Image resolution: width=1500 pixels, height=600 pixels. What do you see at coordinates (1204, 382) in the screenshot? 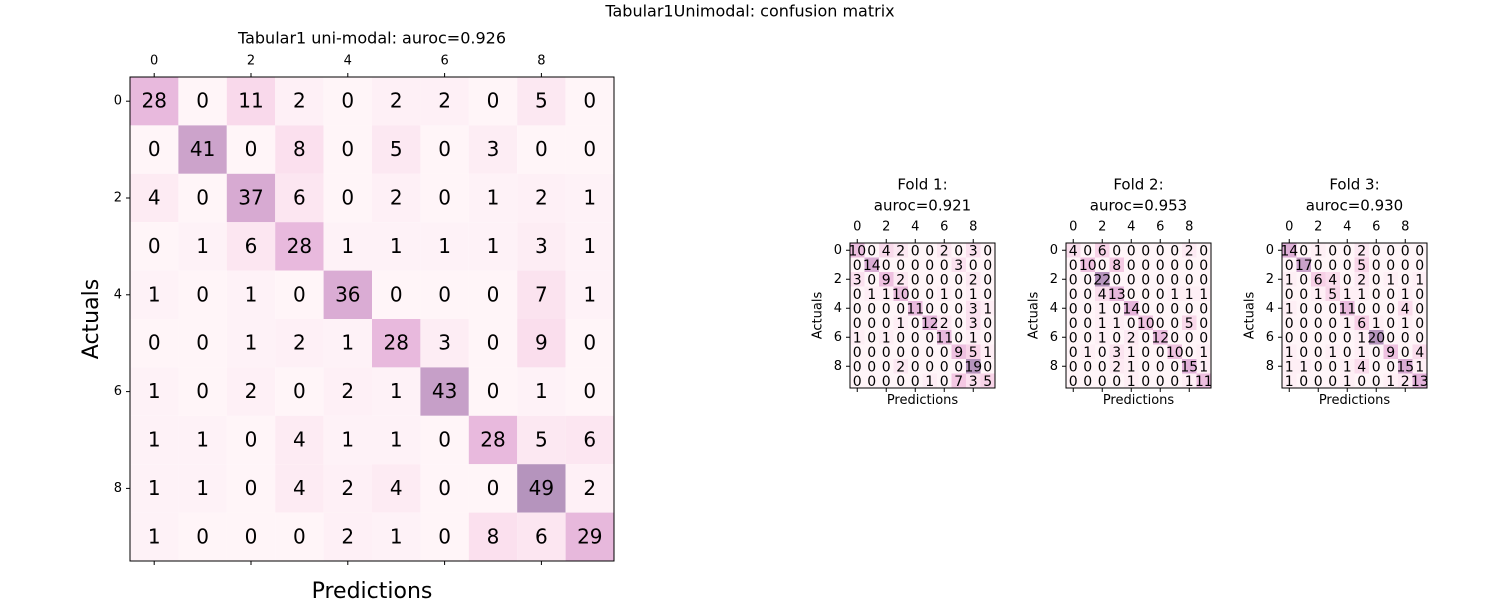
I see `cell-label: 11` at bounding box center [1204, 382].